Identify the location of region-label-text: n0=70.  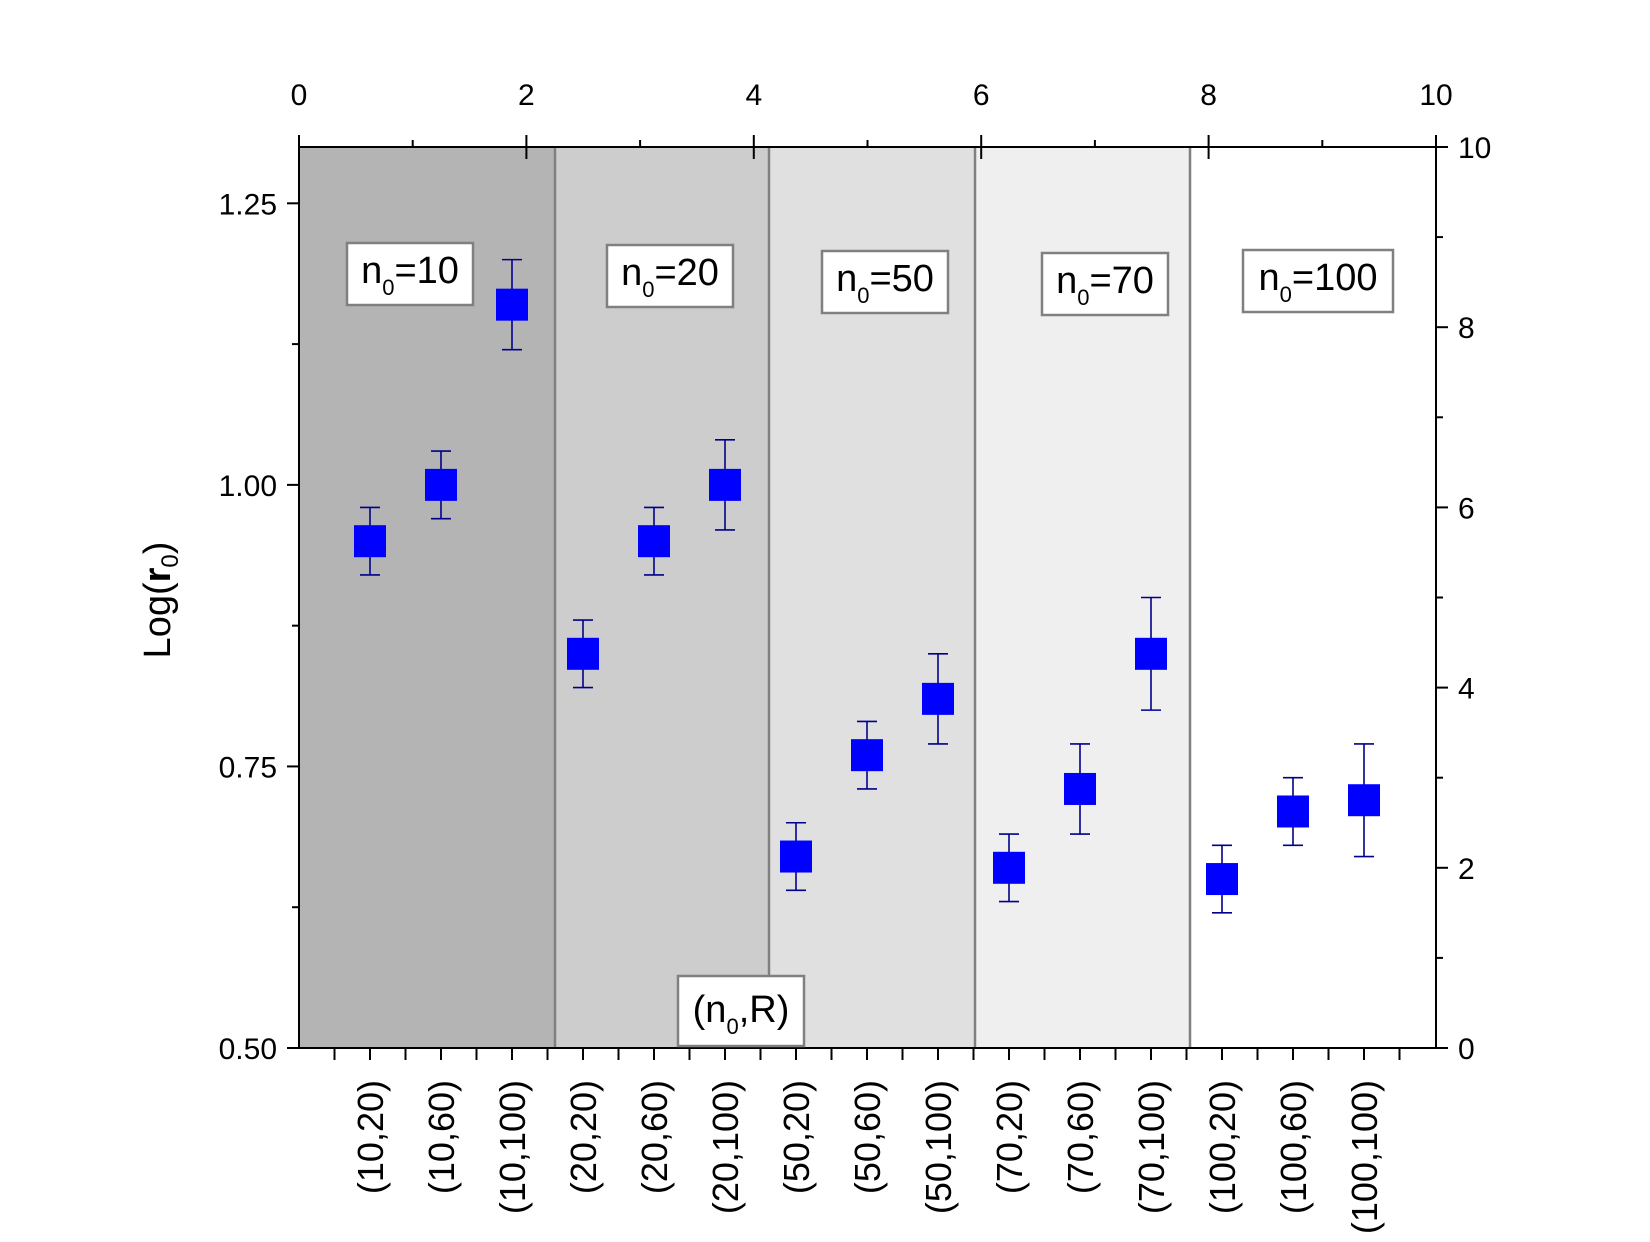
(1105, 285).